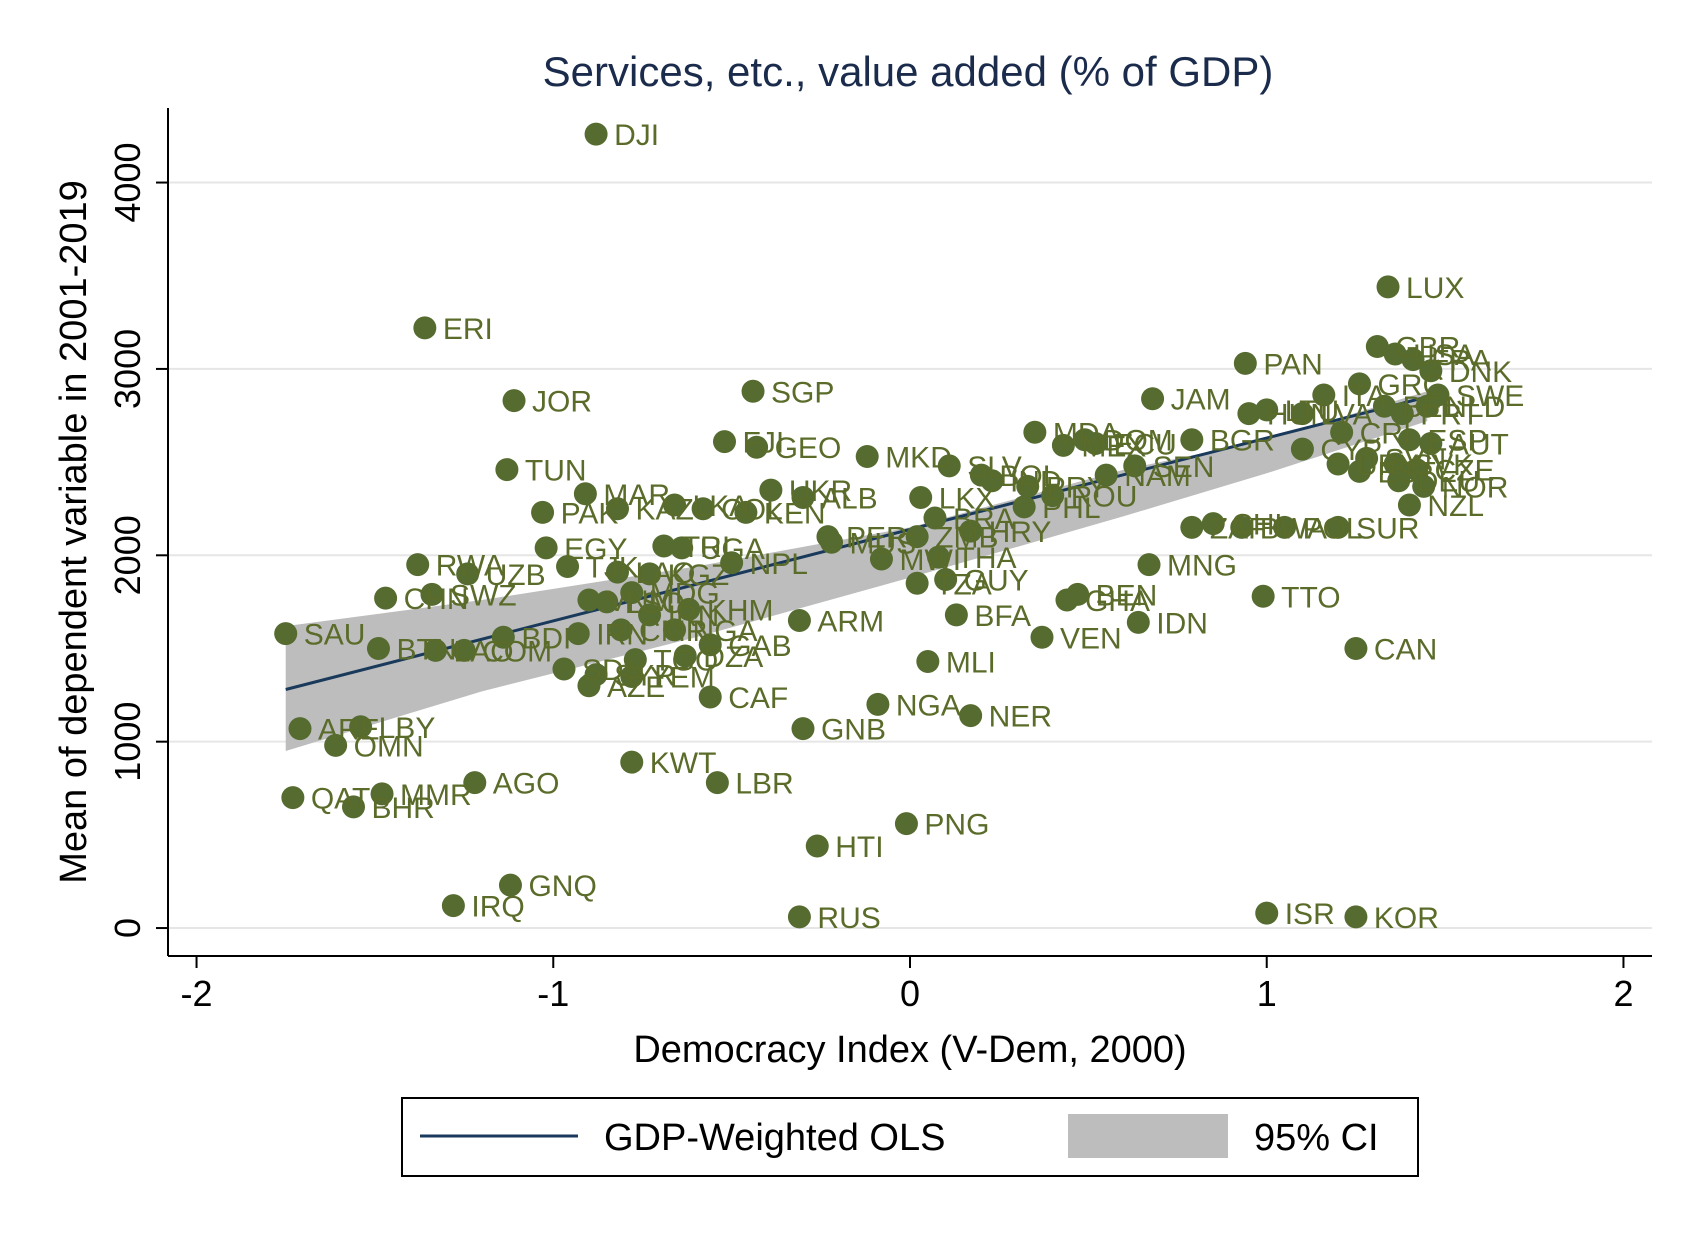 The image size is (1696, 1234). Describe the element at coordinates (774, 1138) in the screenshot. I see `legend-fit-label: GDP-Weighted OLS` at that location.